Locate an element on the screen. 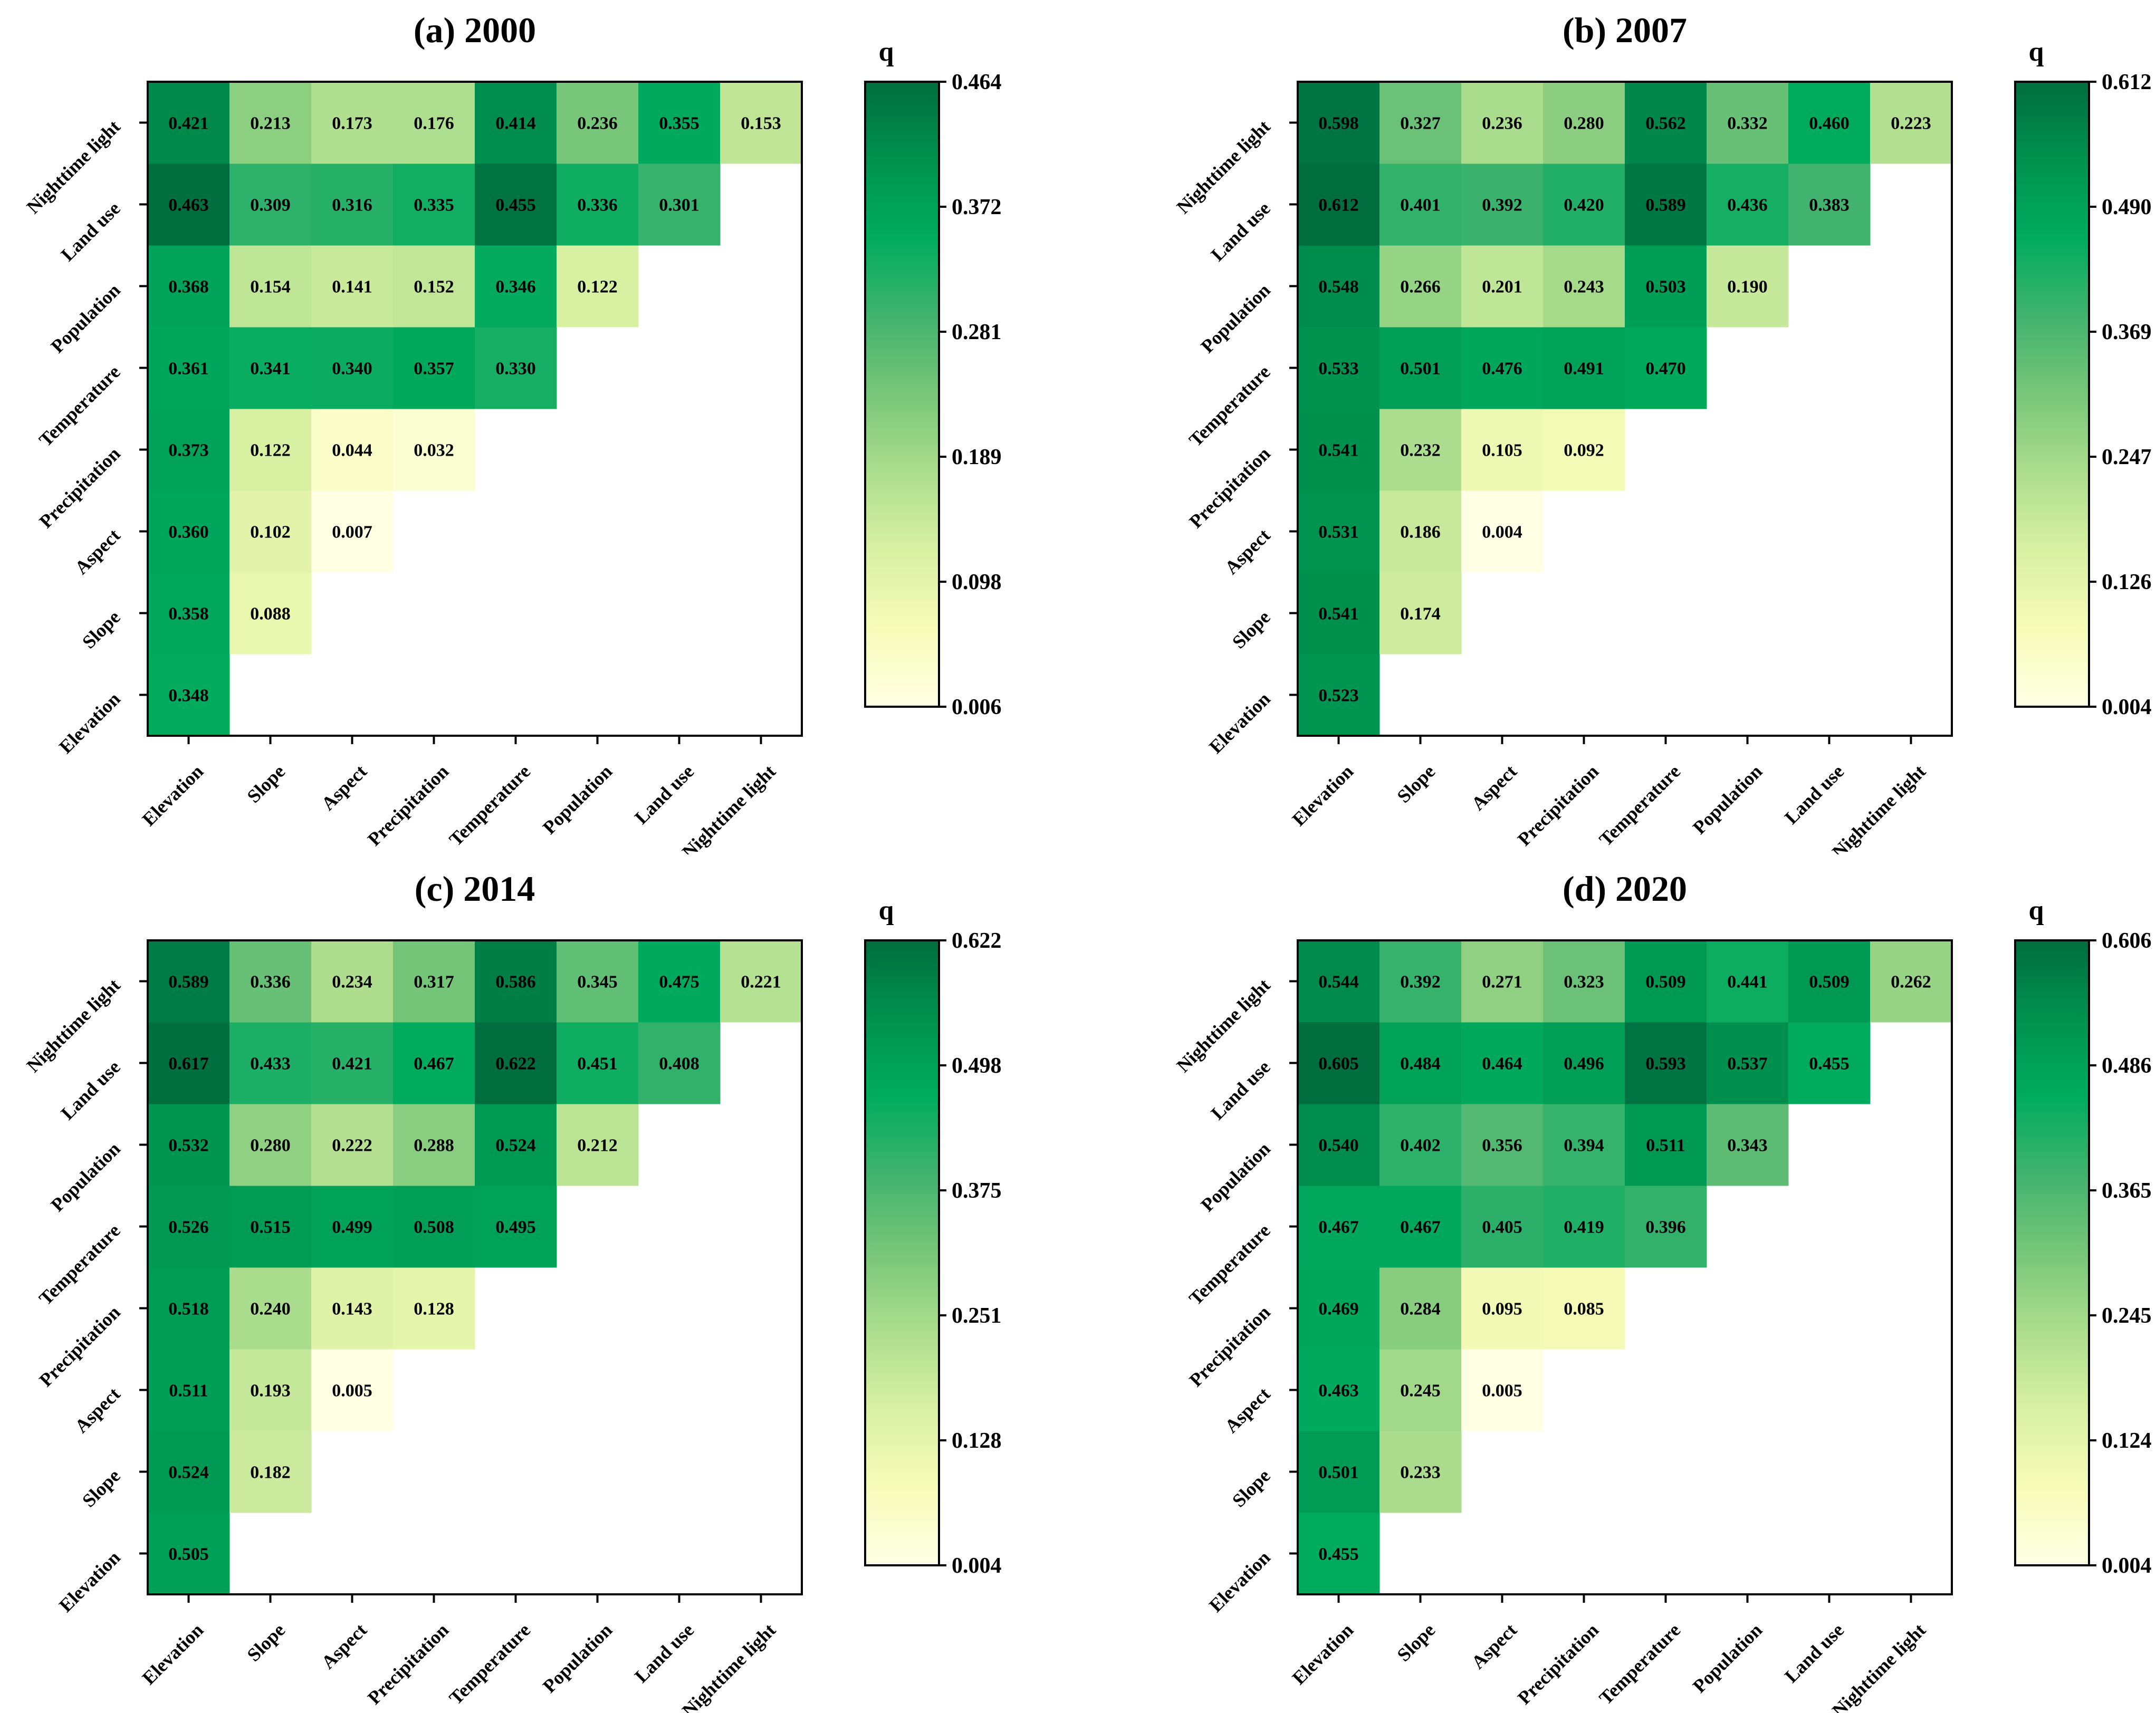  cell-value-label: 0.622 is located at coordinates (515, 1064).